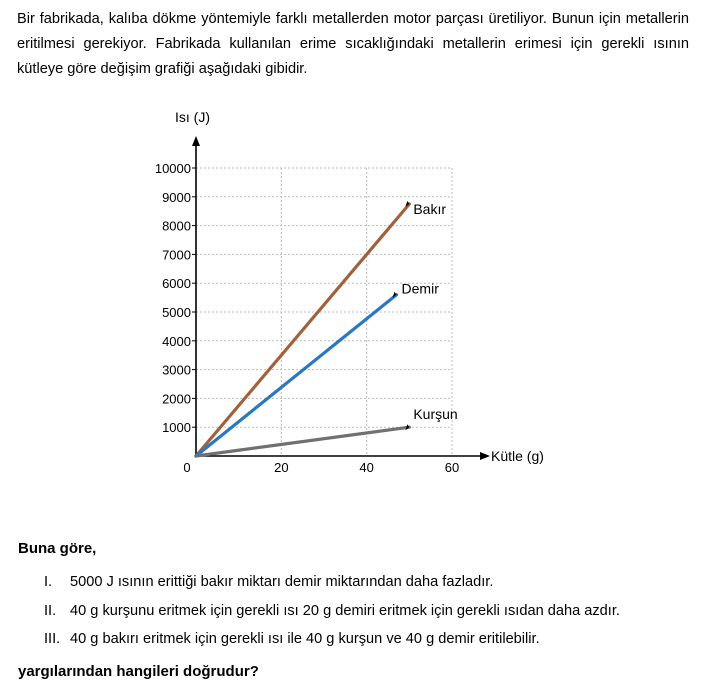  What do you see at coordinates (48, 582) in the screenshot?
I see `statement-1-number: I.` at bounding box center [48, 582].